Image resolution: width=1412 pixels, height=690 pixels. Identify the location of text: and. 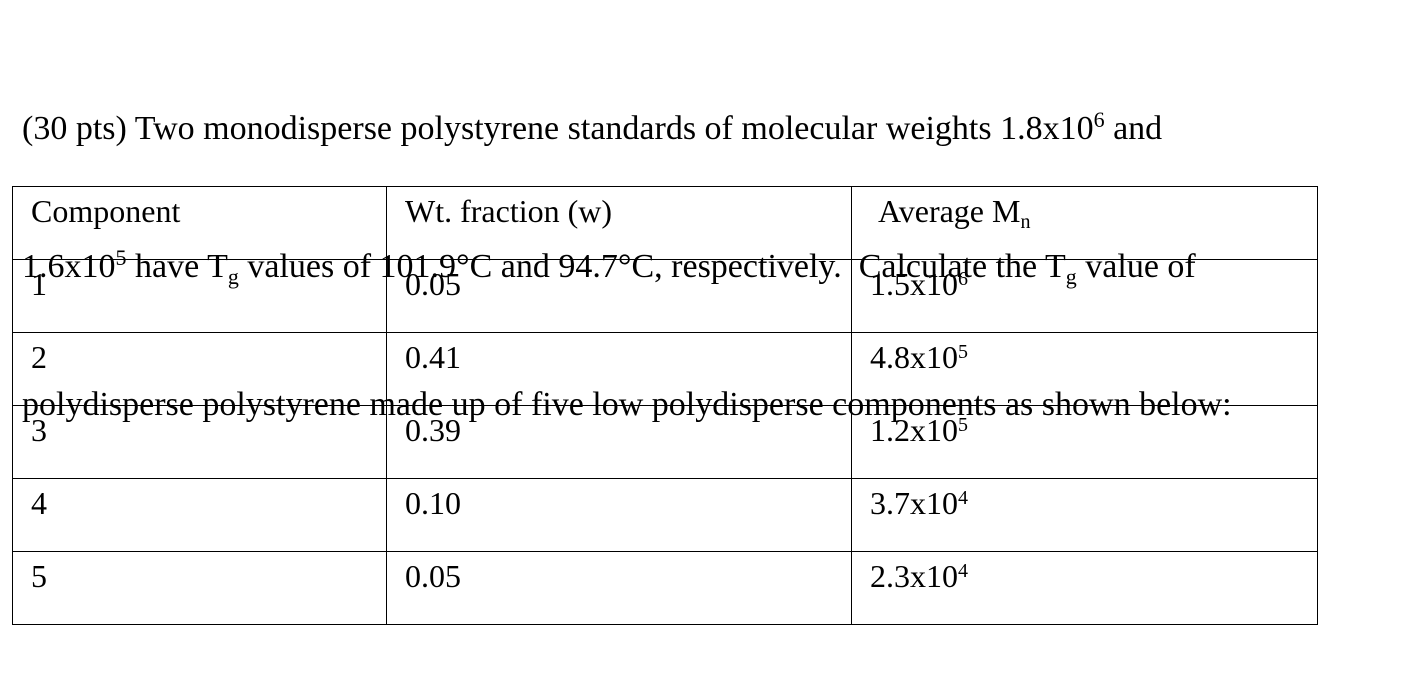
(1133, 128).